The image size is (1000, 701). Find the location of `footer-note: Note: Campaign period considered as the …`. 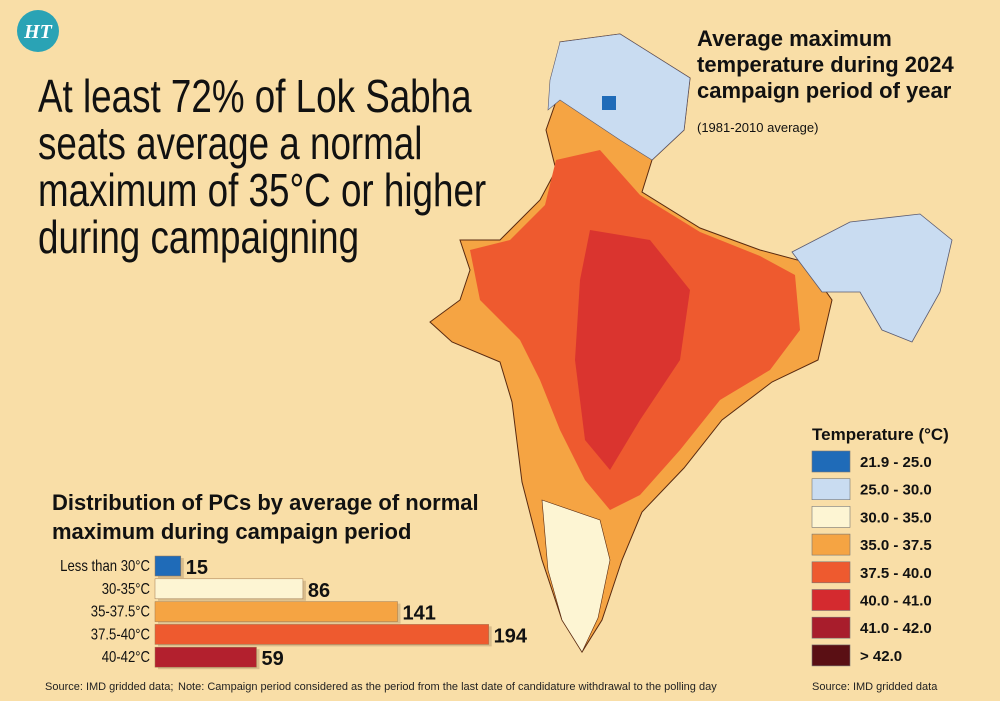

footer-note: Note: Campaign period considered as the … is located at coordinates (447, 687).